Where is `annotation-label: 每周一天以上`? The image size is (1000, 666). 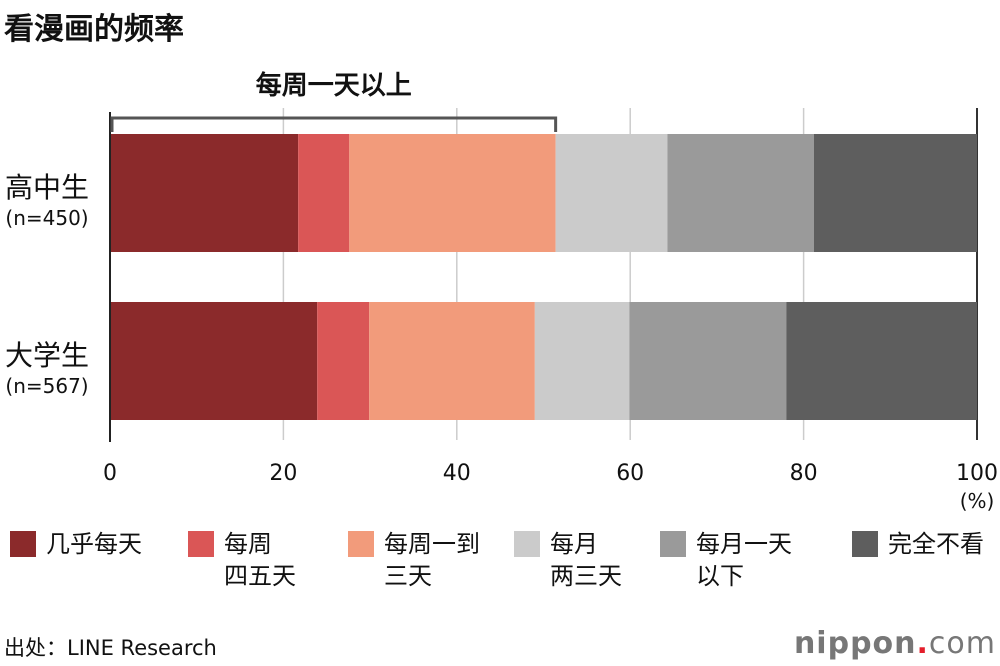
annotation-label: 每周一天以上 is located at coordinates (334, 85).